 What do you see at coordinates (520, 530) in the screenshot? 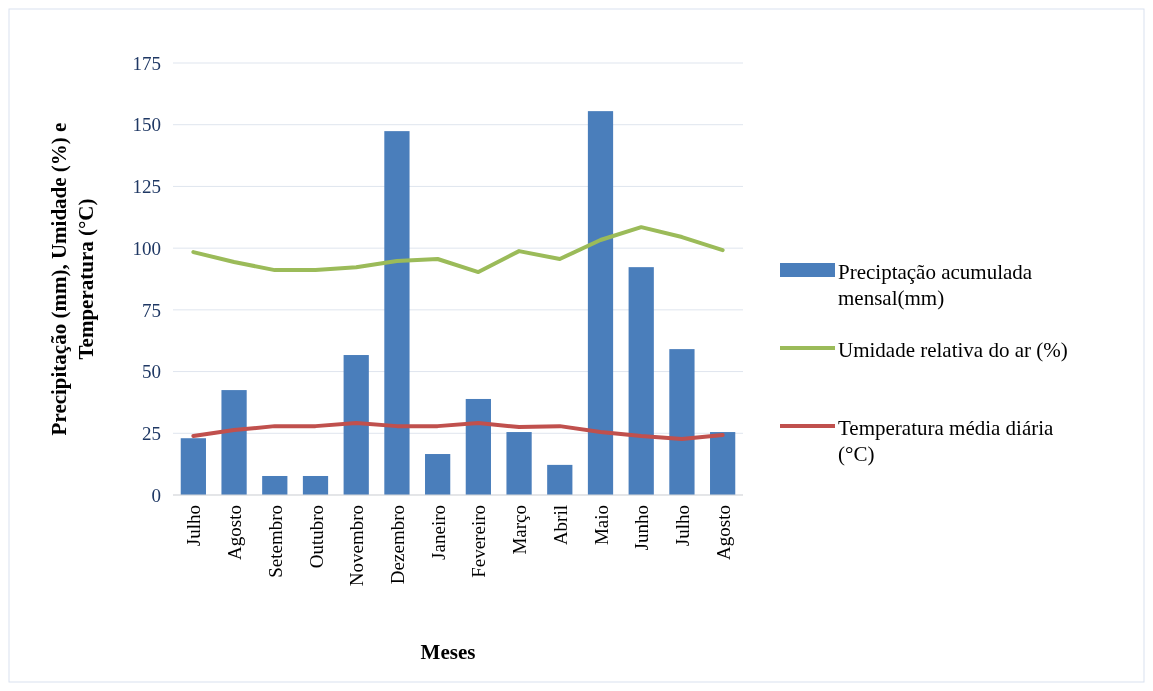
I see `x-tick-label: Março` at bounding box center [520, 530].